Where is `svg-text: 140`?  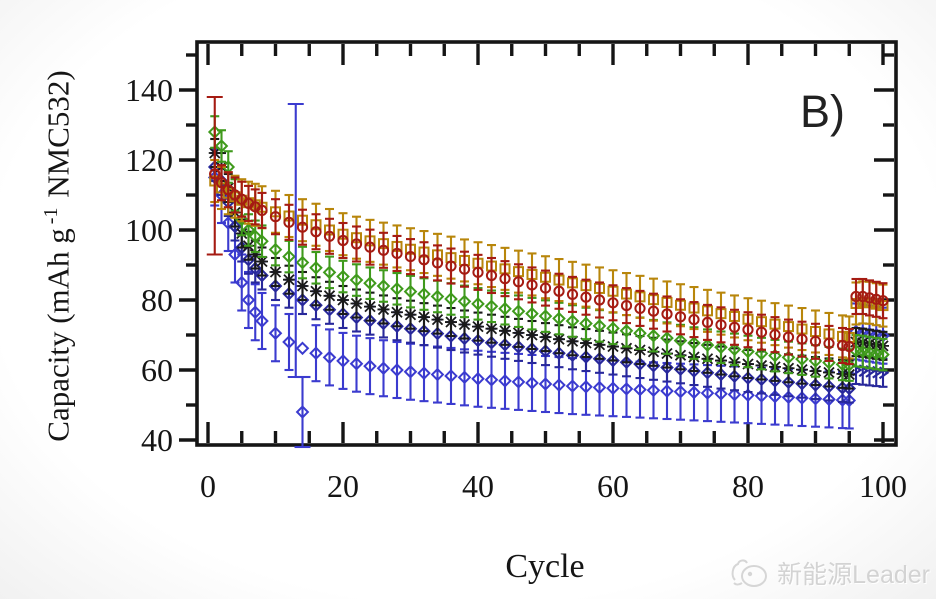
svg-text: 140 is located at coordinates (149, 90).